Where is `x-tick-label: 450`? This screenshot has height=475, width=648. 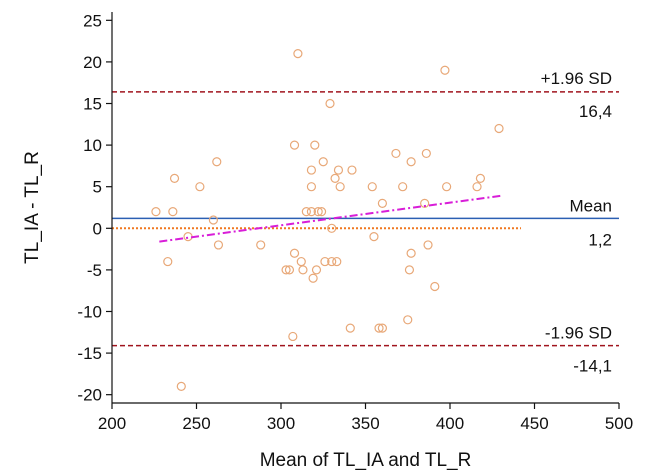 x-tick-label: 450 is located at coordinates (534, 423).